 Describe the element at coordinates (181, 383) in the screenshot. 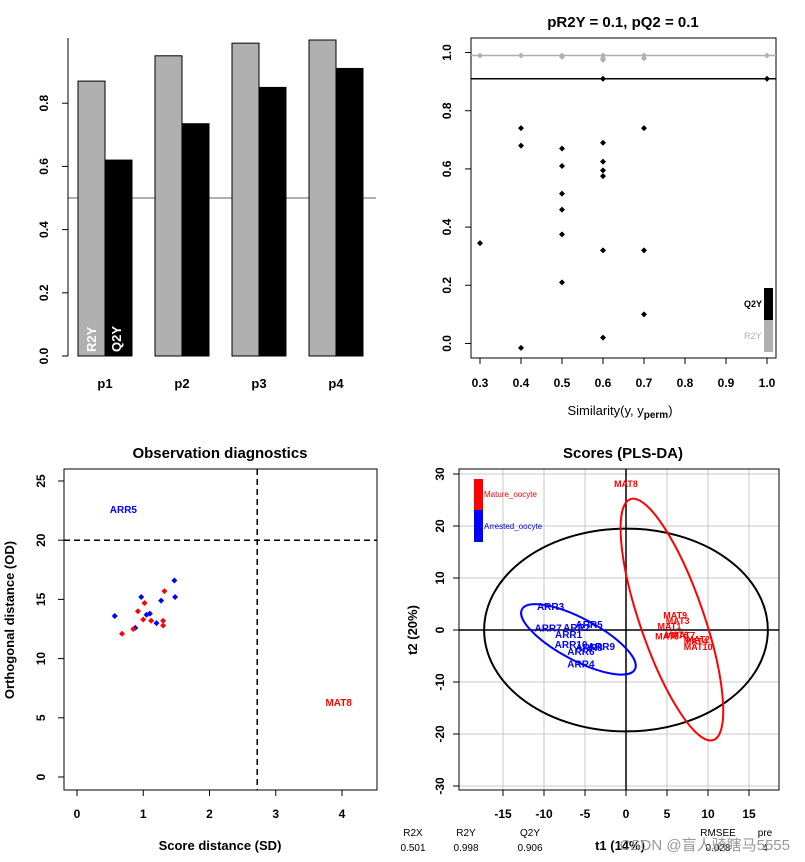

I see `bar-x-tick-label: p2` at that location.